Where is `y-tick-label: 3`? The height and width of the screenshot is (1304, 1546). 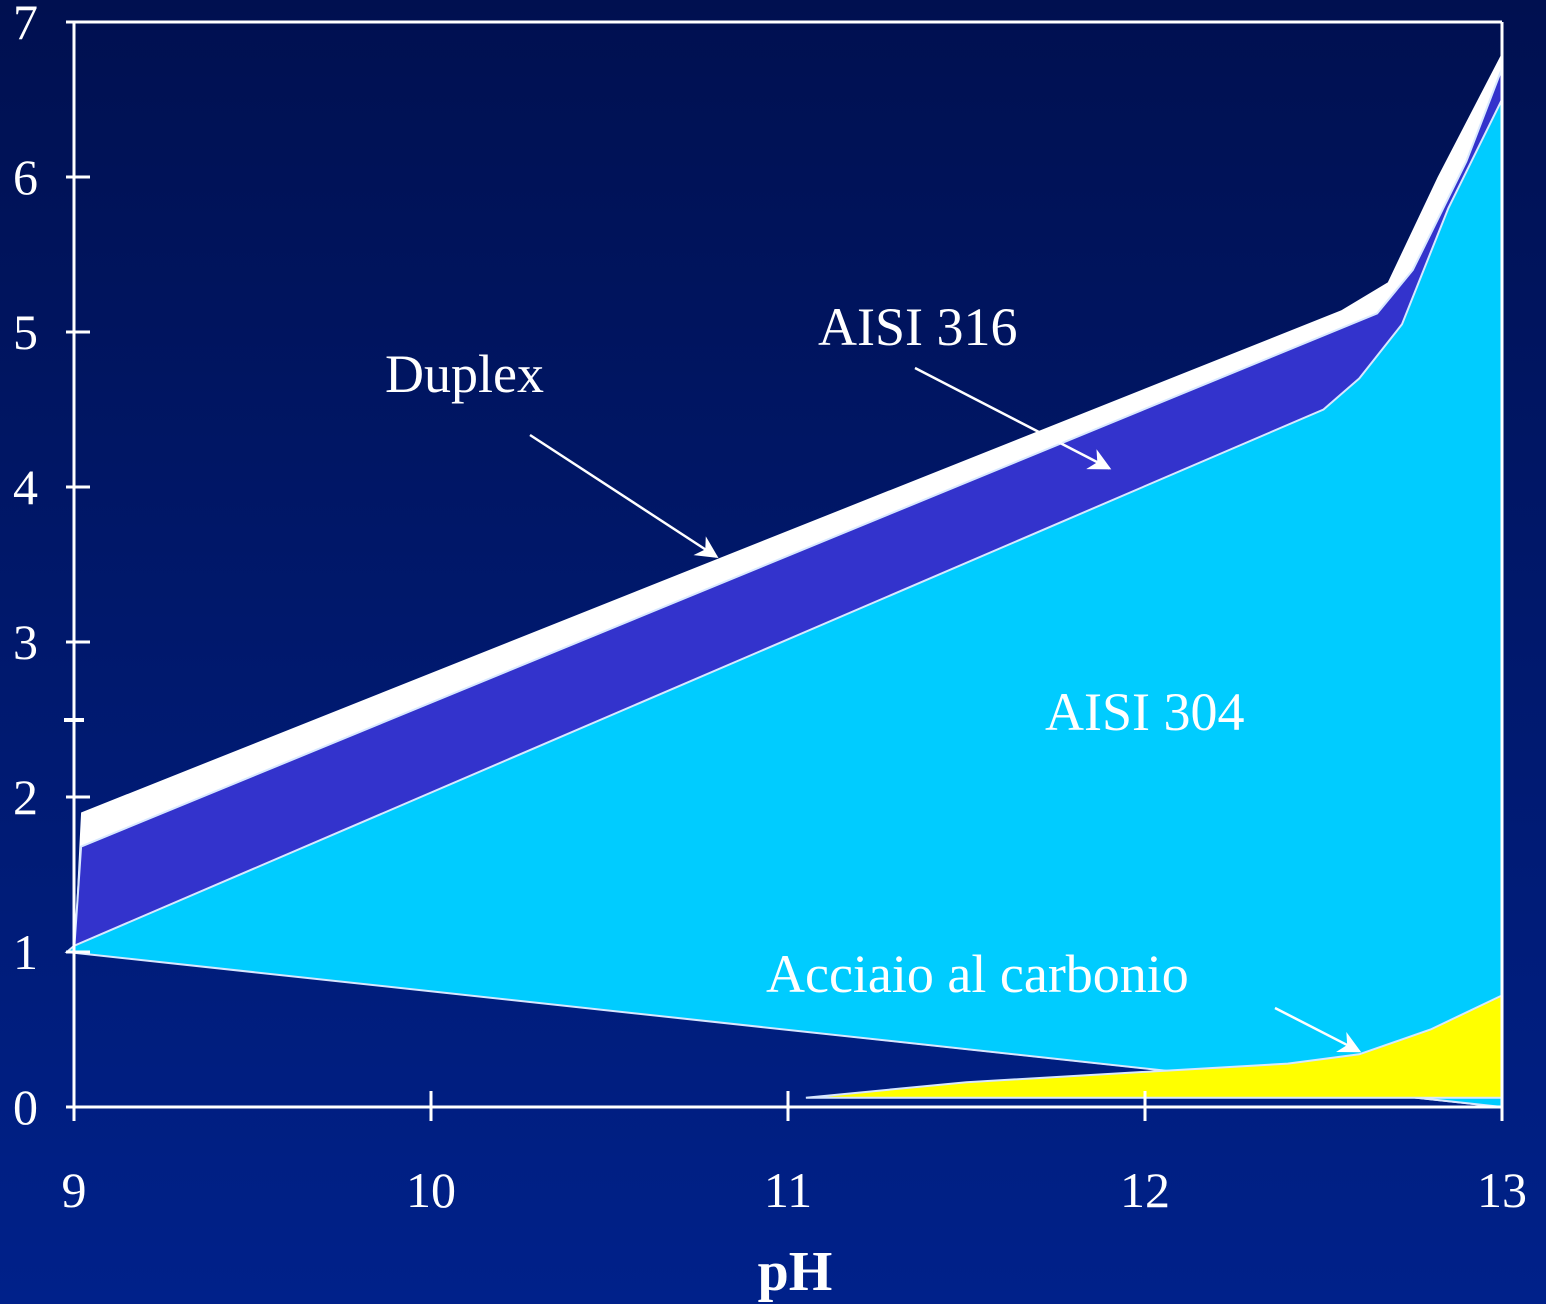 y-tick-label: 3 is located at coordinates (25, 642).